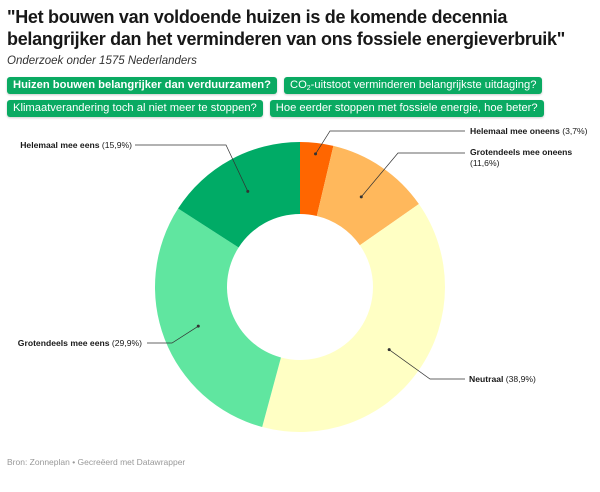  Describe the element at coordinates (520, 379) in the screenshot. I see `label-value: (38,9%)` at that location.